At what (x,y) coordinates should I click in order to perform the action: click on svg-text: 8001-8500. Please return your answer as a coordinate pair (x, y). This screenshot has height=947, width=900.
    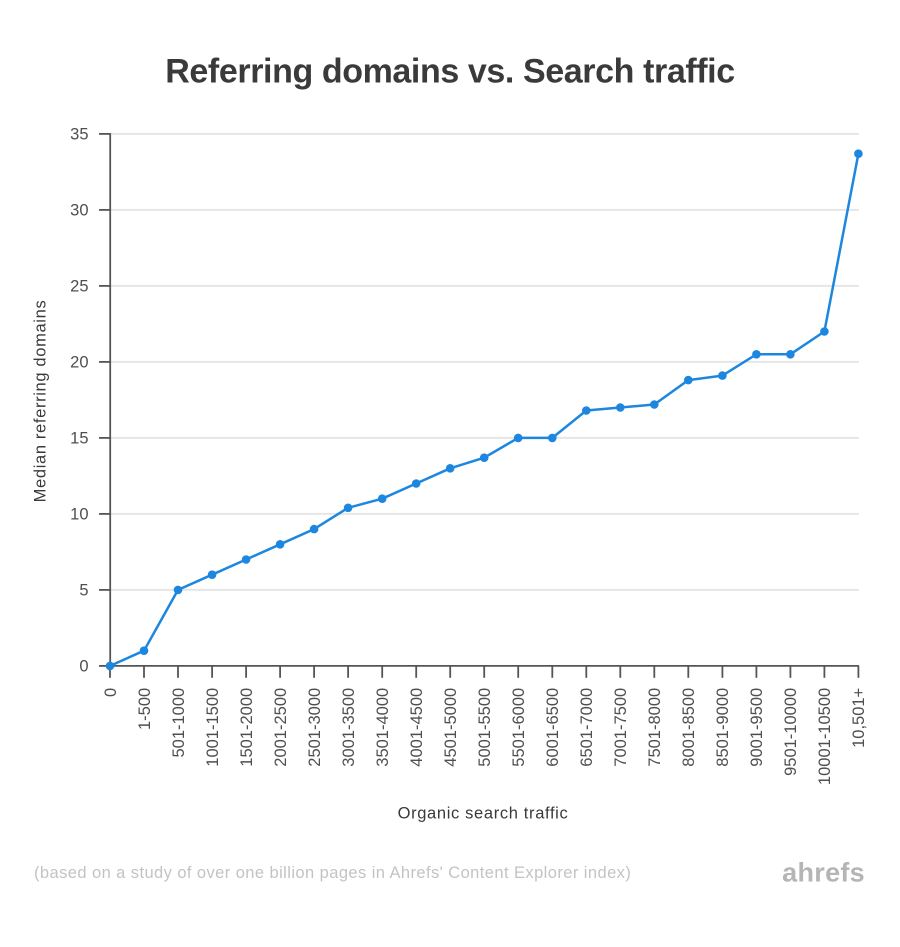
    Looking at the image, I should click on (689, 727).